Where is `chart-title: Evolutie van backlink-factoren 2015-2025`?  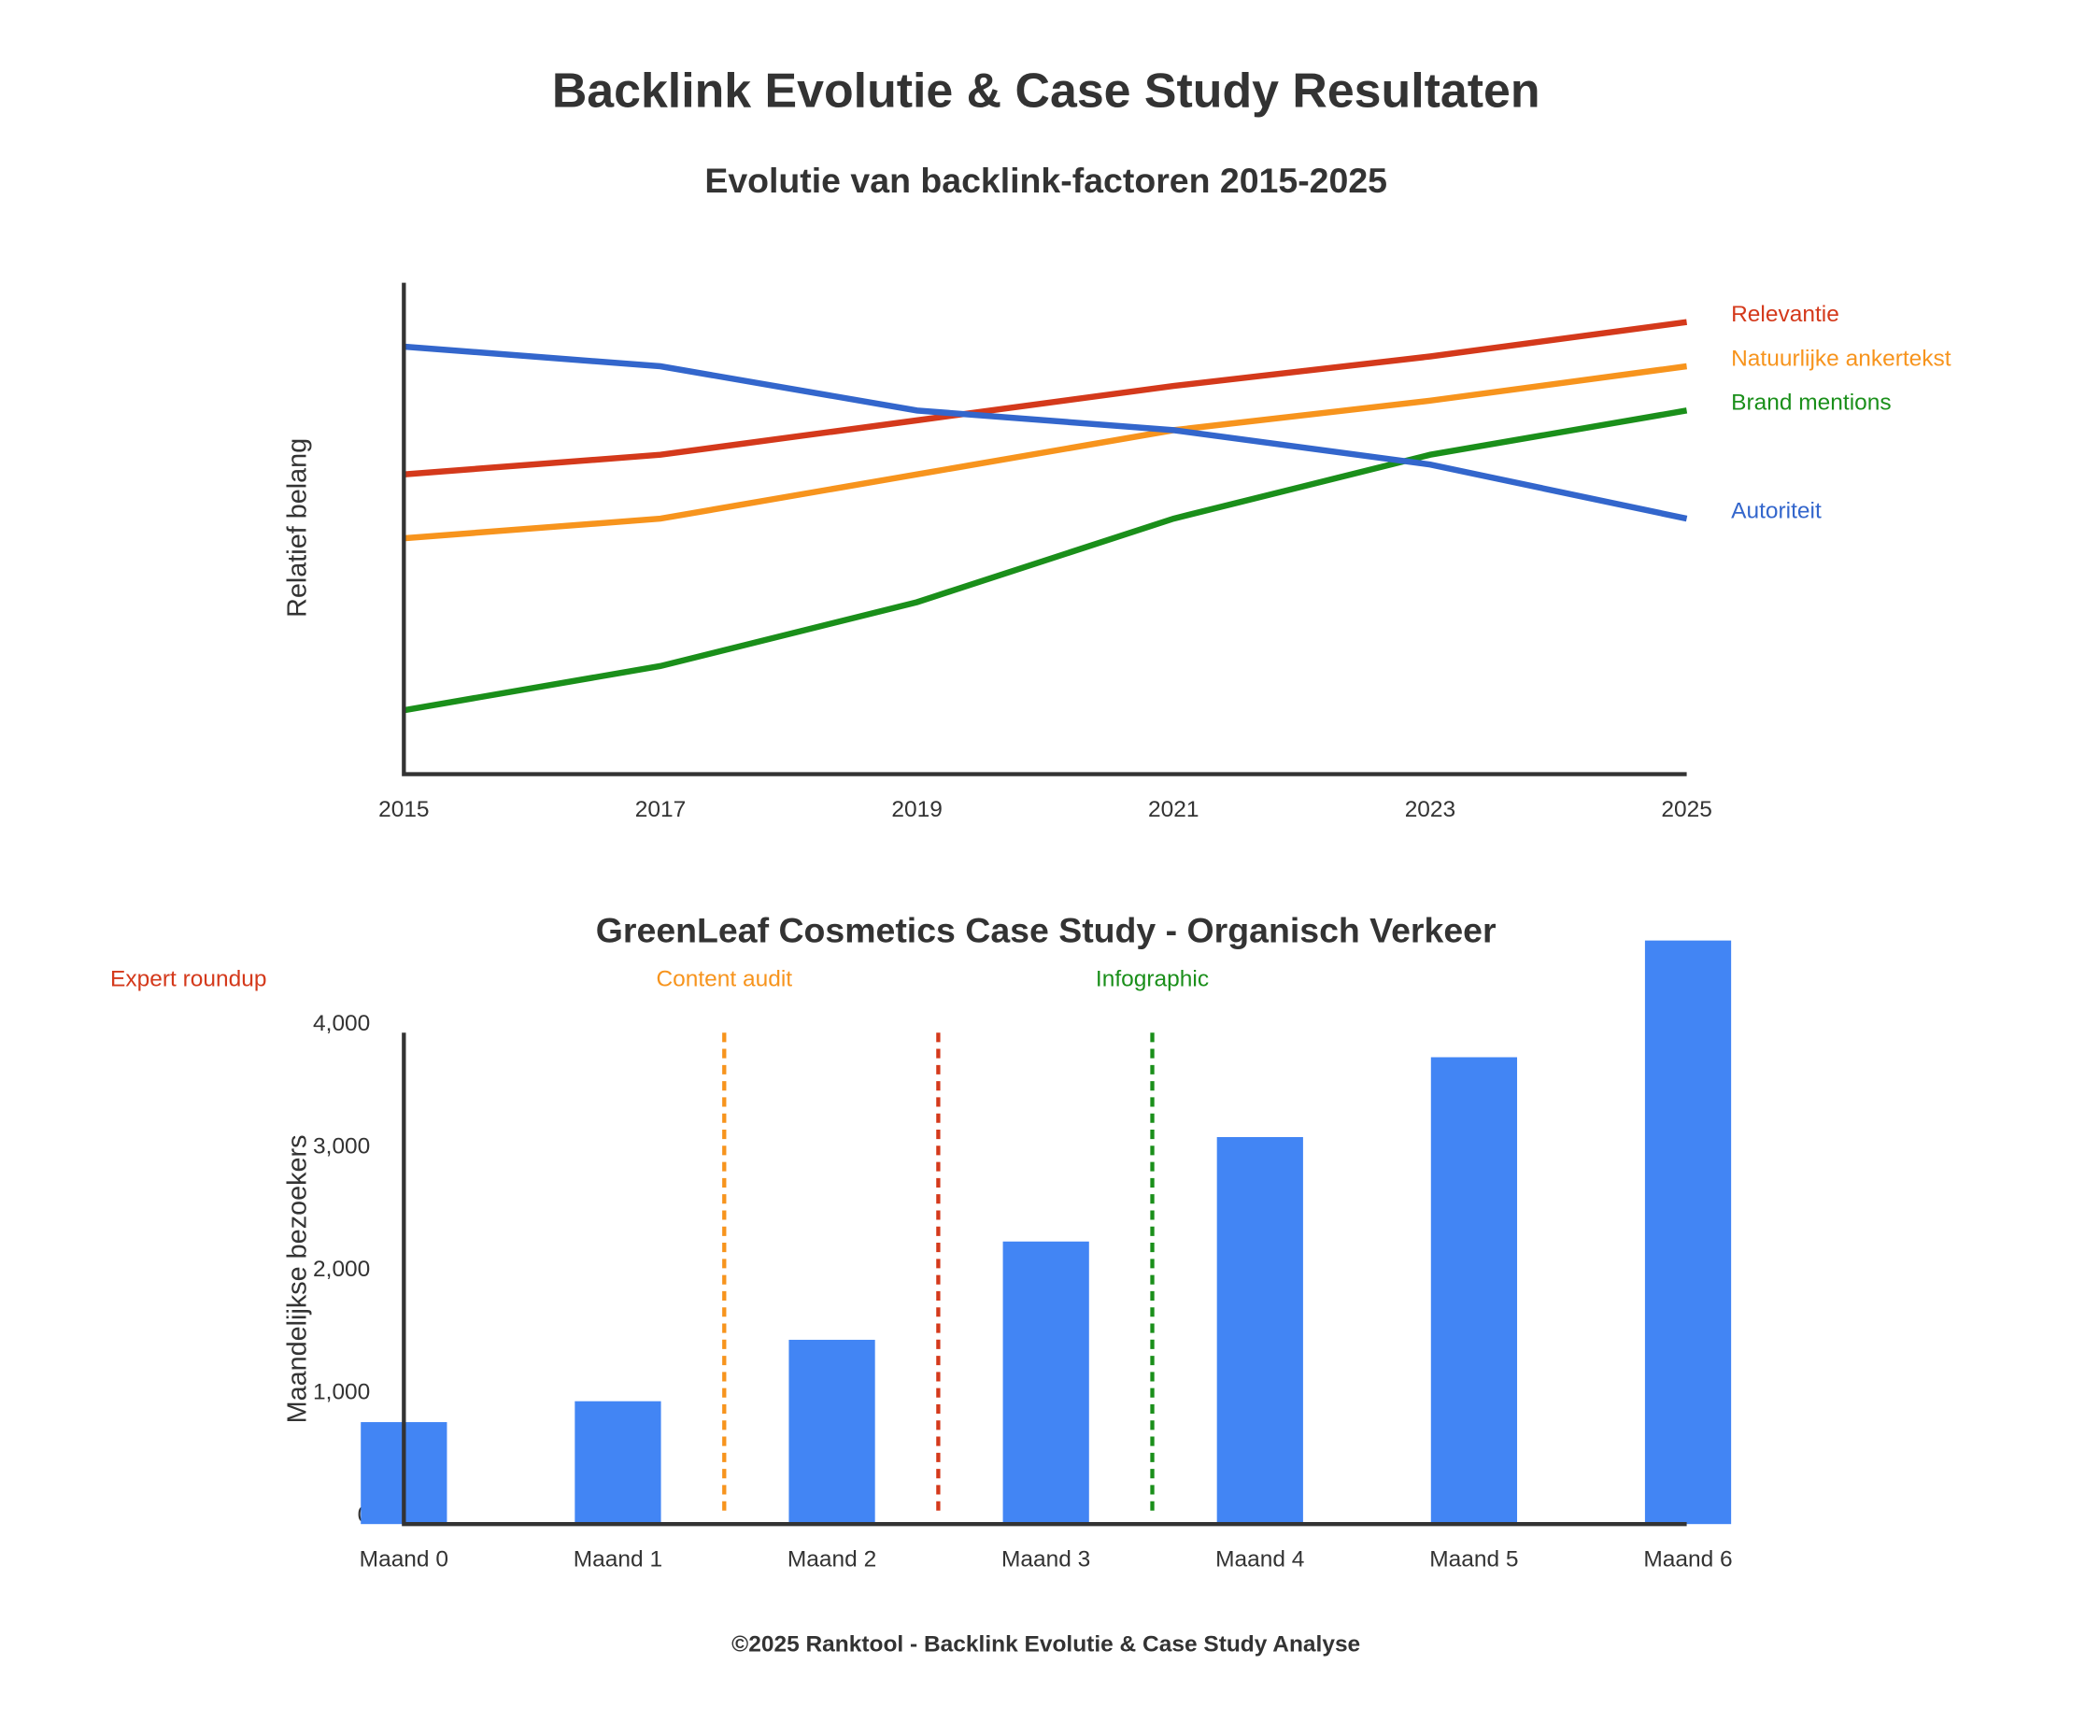 chart-title: Evolutie van backlink-factoren 2015-2025 is located at coordinates (1046, 180).